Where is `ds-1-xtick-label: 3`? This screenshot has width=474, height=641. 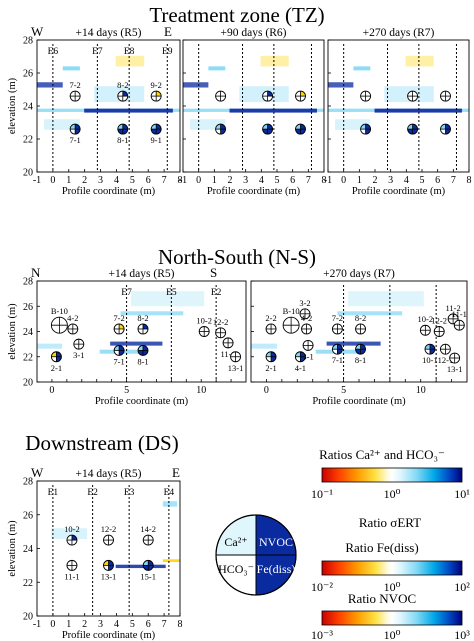 ds-1-xtick-label: 3 is located at coordinates (100, 624).